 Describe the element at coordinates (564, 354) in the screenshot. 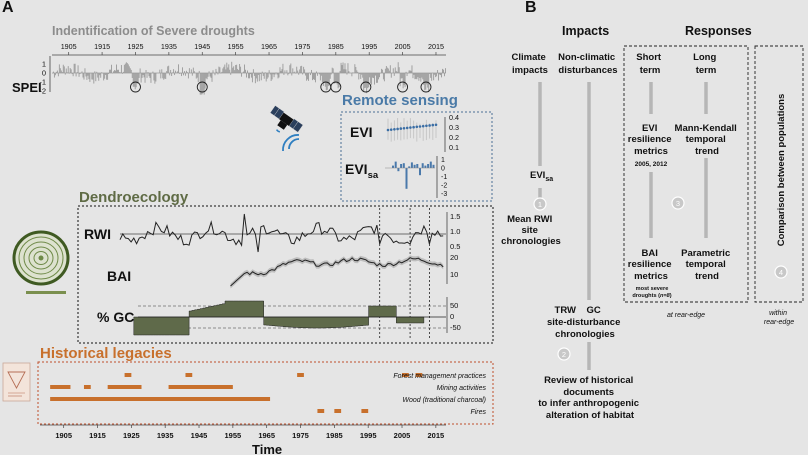

I see `step-2-badge: 2` at that location.